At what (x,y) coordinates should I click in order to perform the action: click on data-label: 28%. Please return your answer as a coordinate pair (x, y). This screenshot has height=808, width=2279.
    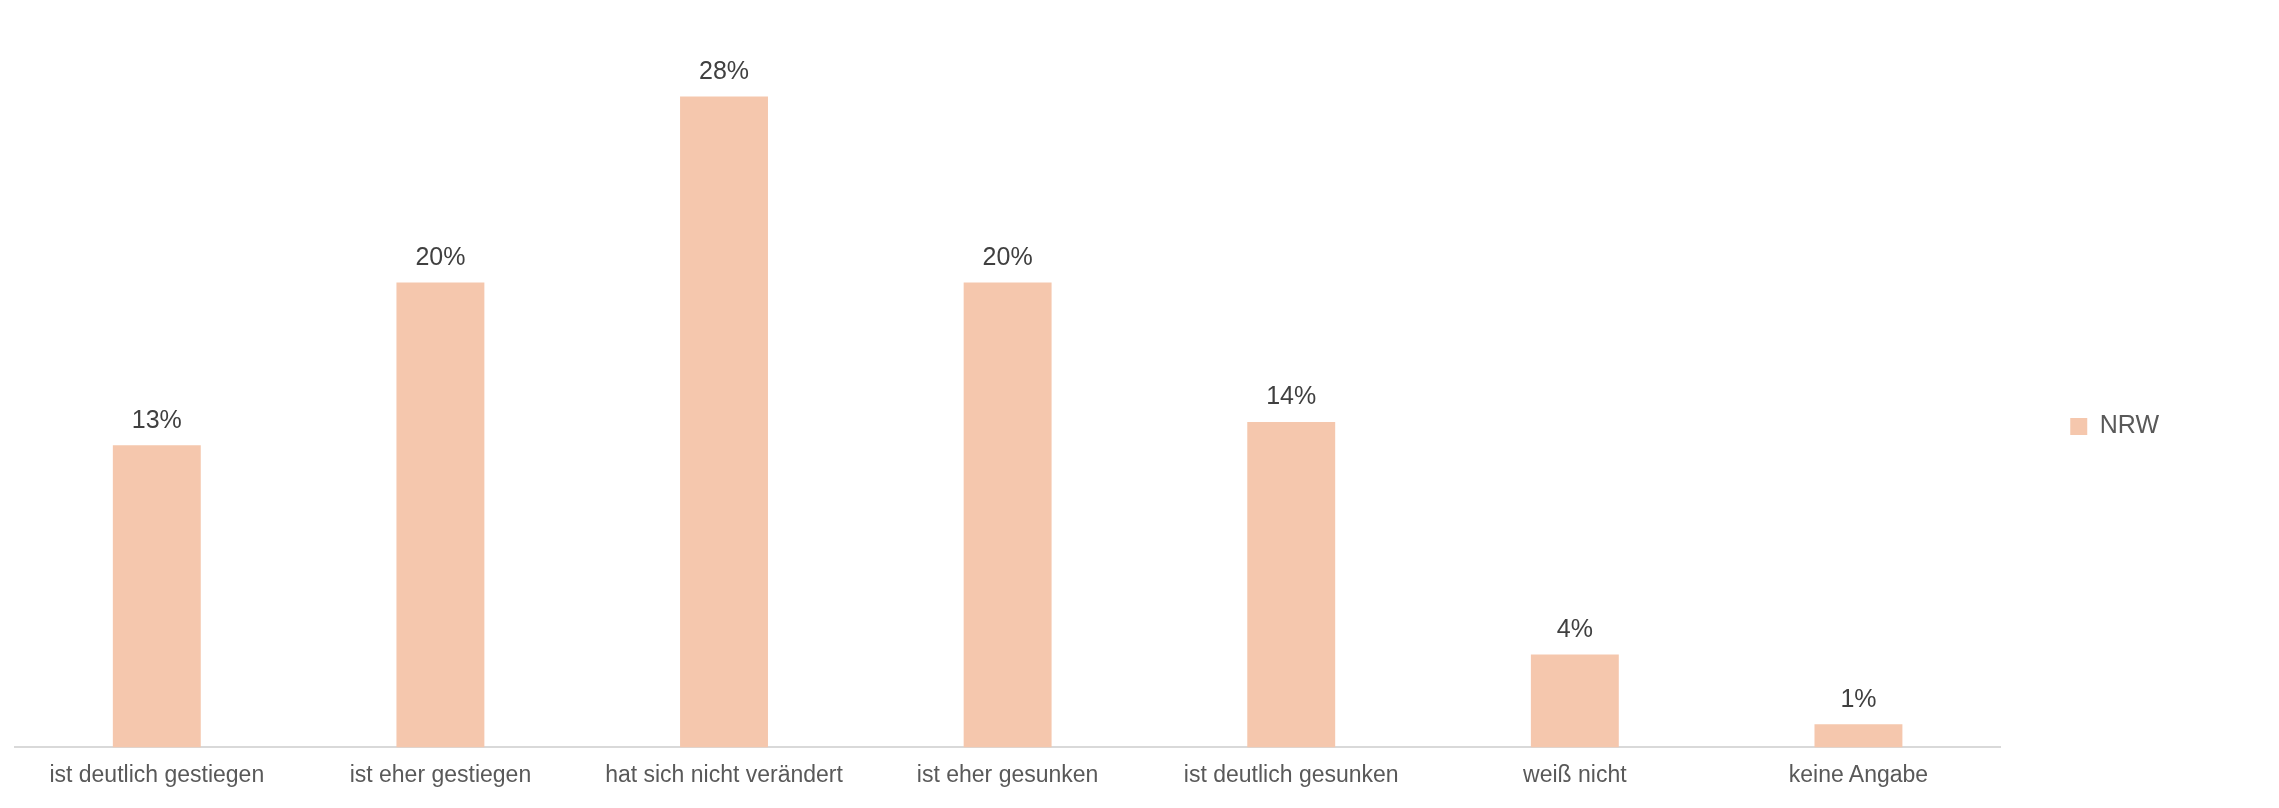
    Looking at the image, I should click on (724, 69).